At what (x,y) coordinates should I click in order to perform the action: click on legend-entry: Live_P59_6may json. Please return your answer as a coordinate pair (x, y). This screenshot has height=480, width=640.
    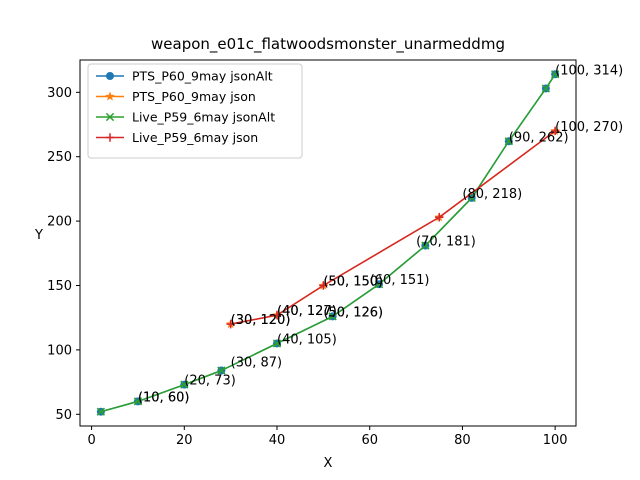
    Looking at the image, I should click on (177, 137).